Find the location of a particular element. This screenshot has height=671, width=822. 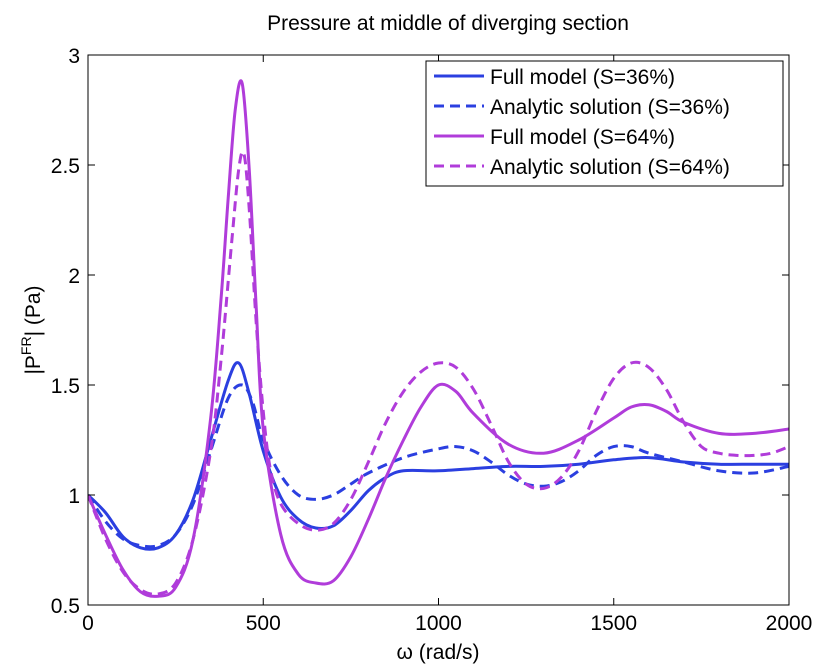

legend-label-4: Analytic solution (S=64%) is located at coordinates (610, 167).